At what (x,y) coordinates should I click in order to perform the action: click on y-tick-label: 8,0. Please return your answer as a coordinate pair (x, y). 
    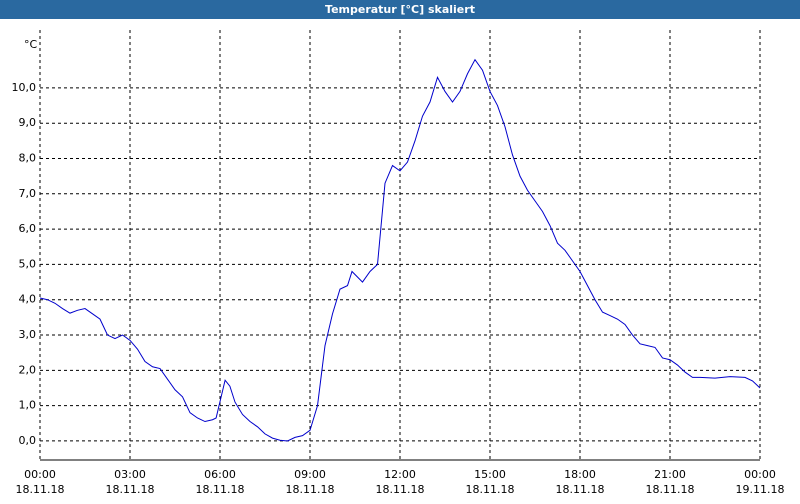
    Looking at the image, I should click on (28, 158).